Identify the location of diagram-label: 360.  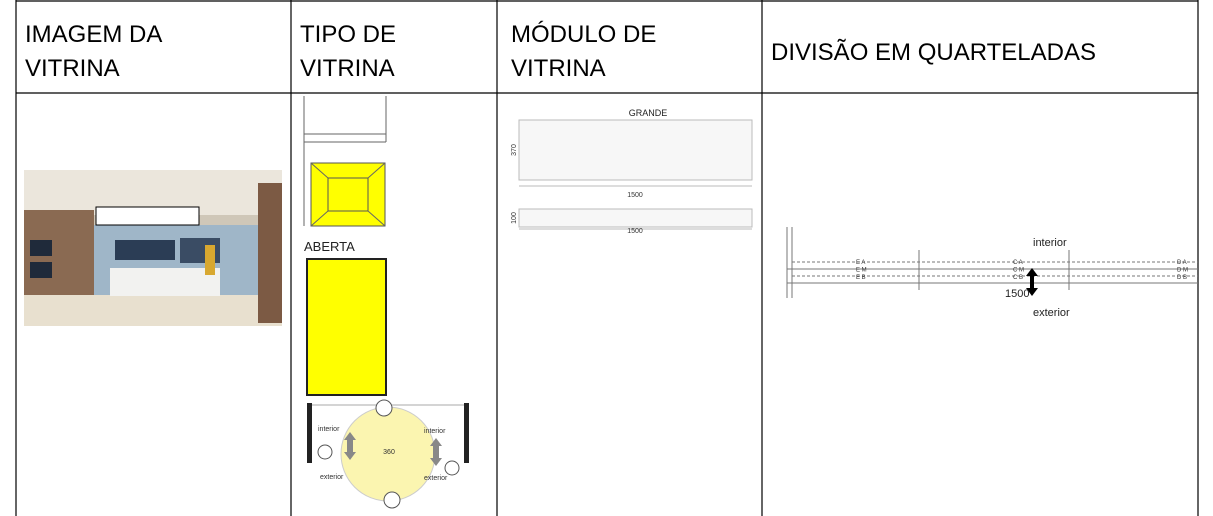
(389, 452).